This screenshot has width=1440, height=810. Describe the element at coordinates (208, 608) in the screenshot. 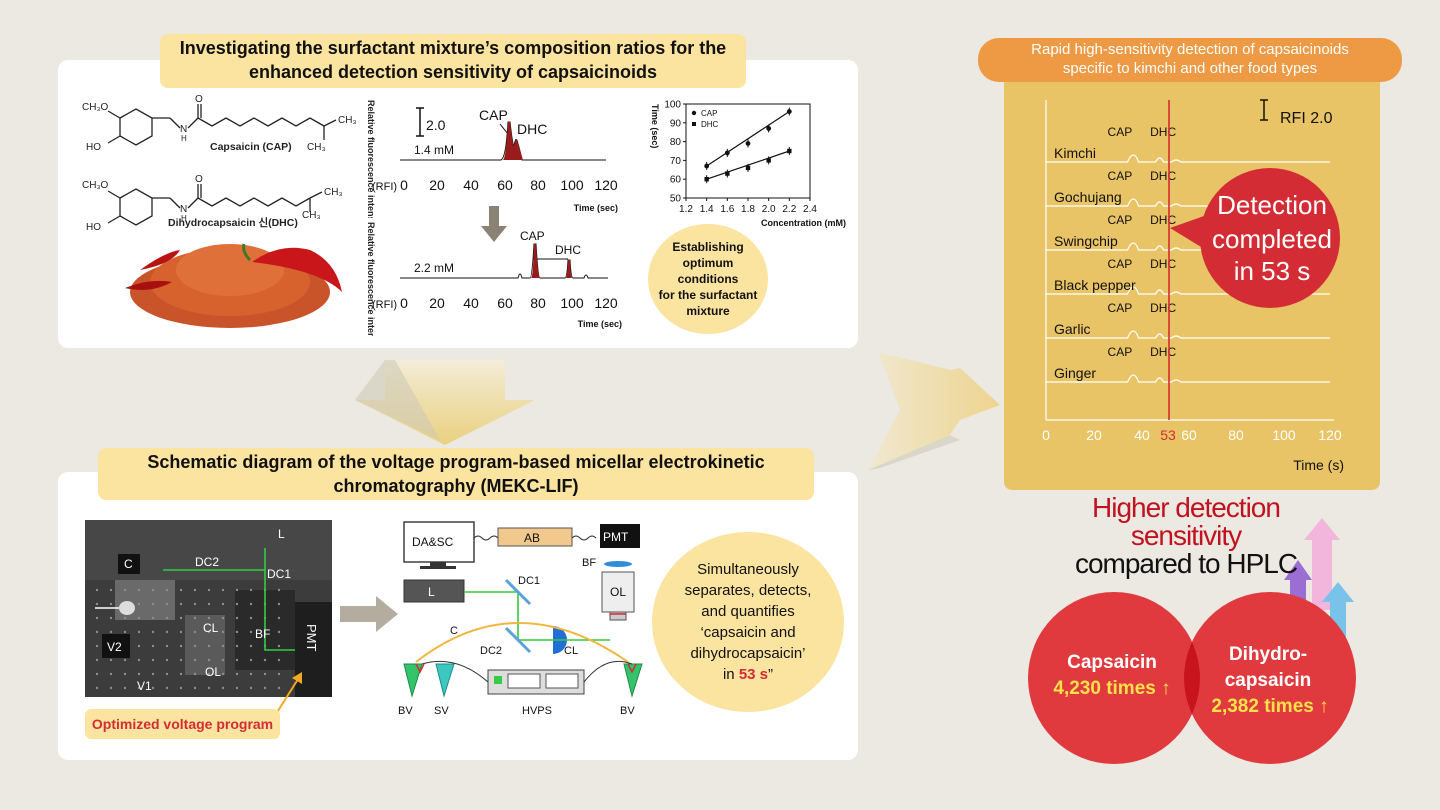

I see `setup-photo: C DC2 L DC1 V2 CL BF PMT OL V1` at that location.